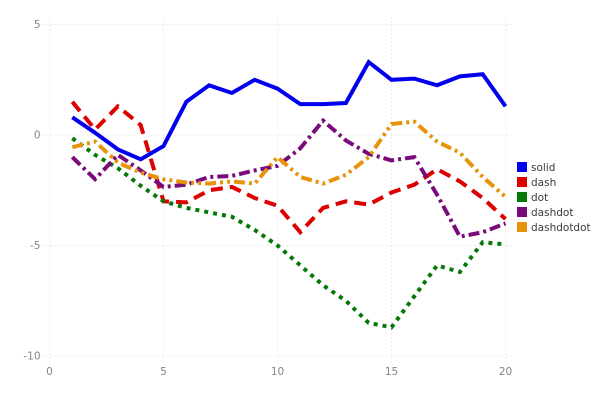 Image resolution: width=600 pixels, height=400 pixels. I want to click on x-tick-label-10: 10, so click(277, 372).